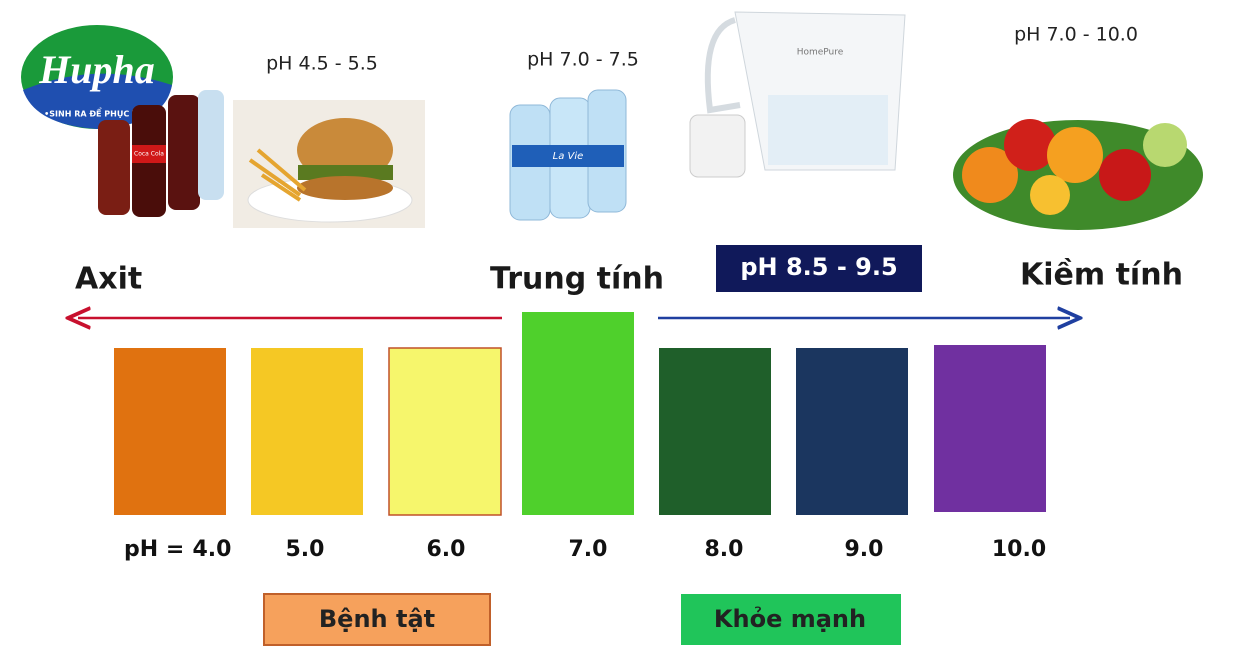 The height and width of the screenshot is (661, 1248). What do you see at coordinates (820, 53) in the screenshot?
I see `product-label: HomePure` at bounding box center [820, 53].